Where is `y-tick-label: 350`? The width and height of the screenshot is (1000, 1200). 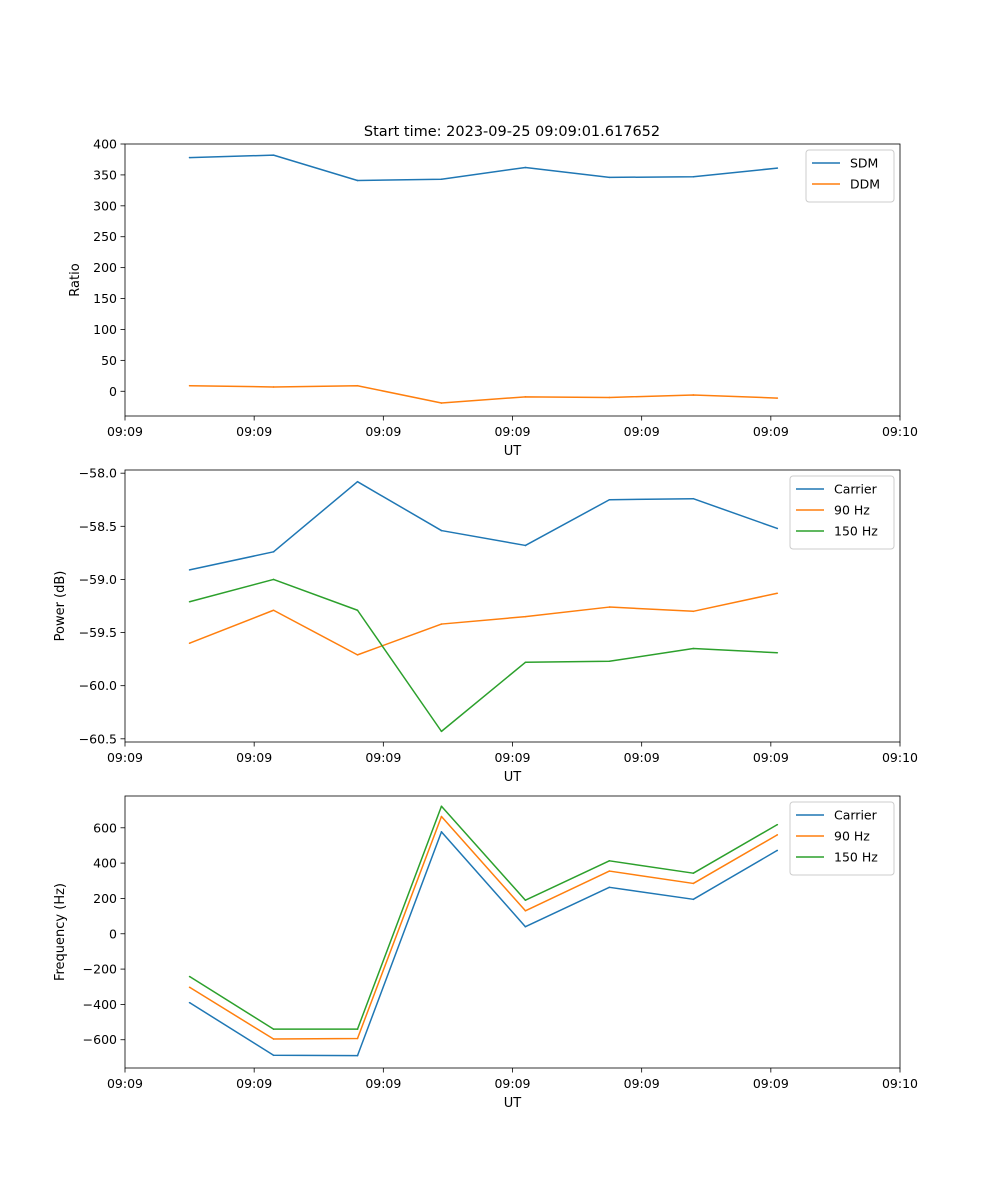
y-tick-label: 350 is located at coordinates (105, 174).